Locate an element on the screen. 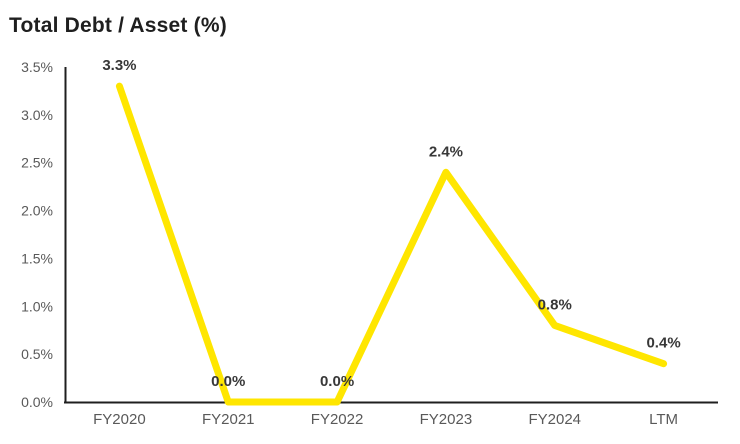 This screenshot has width=740, height=444. data-point-label: 0.8% is located at coordinates (555, 304).